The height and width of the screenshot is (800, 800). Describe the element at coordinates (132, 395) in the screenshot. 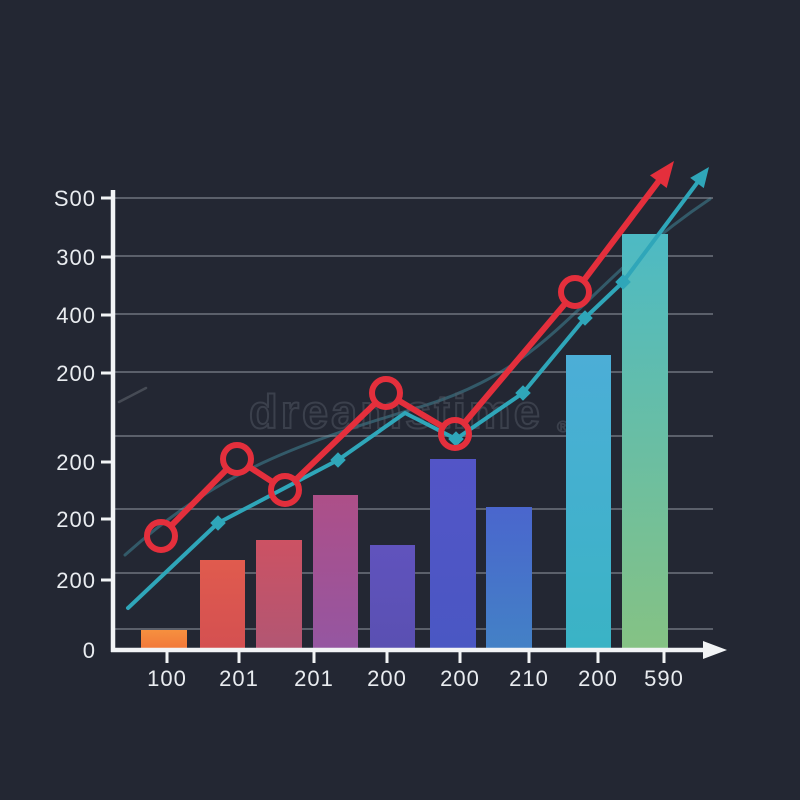

I see `faint-dash` at that location.